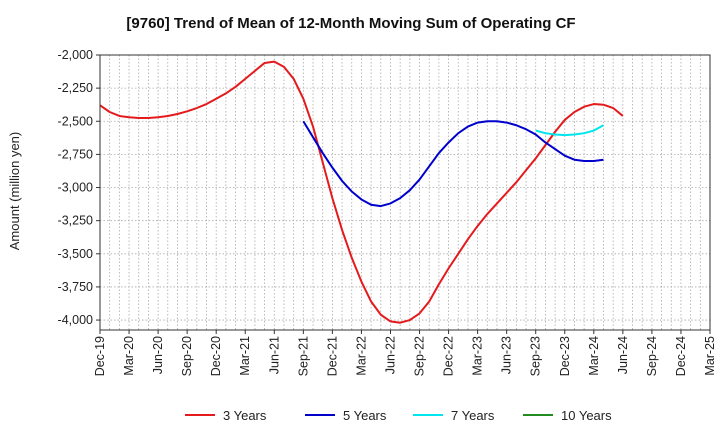 This screenshot has width=720, height=440. Describe the element at coordinates (216, 356) in the screenshot. I see `x-tick-label: Dec-20` at that location.